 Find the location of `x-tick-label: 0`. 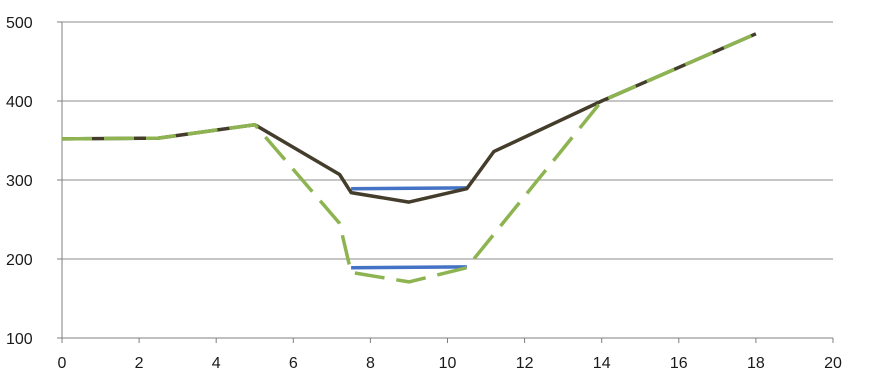

x-tick-label: 0 is located at coordinates (62, 363).